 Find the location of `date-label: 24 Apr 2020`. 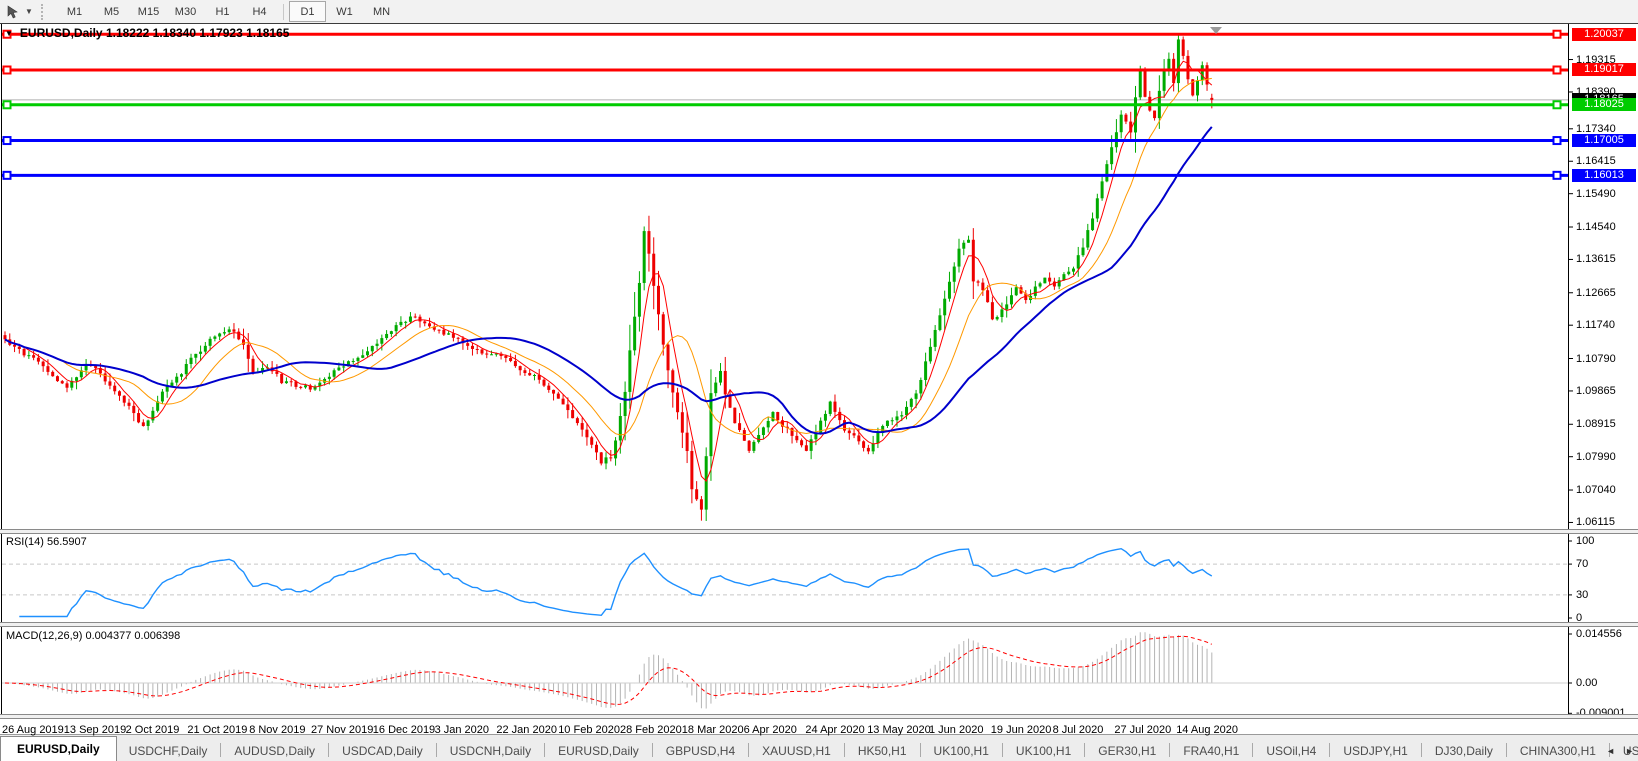

date-label: 24 Apr 2020 is located at coordinates (835, 730).